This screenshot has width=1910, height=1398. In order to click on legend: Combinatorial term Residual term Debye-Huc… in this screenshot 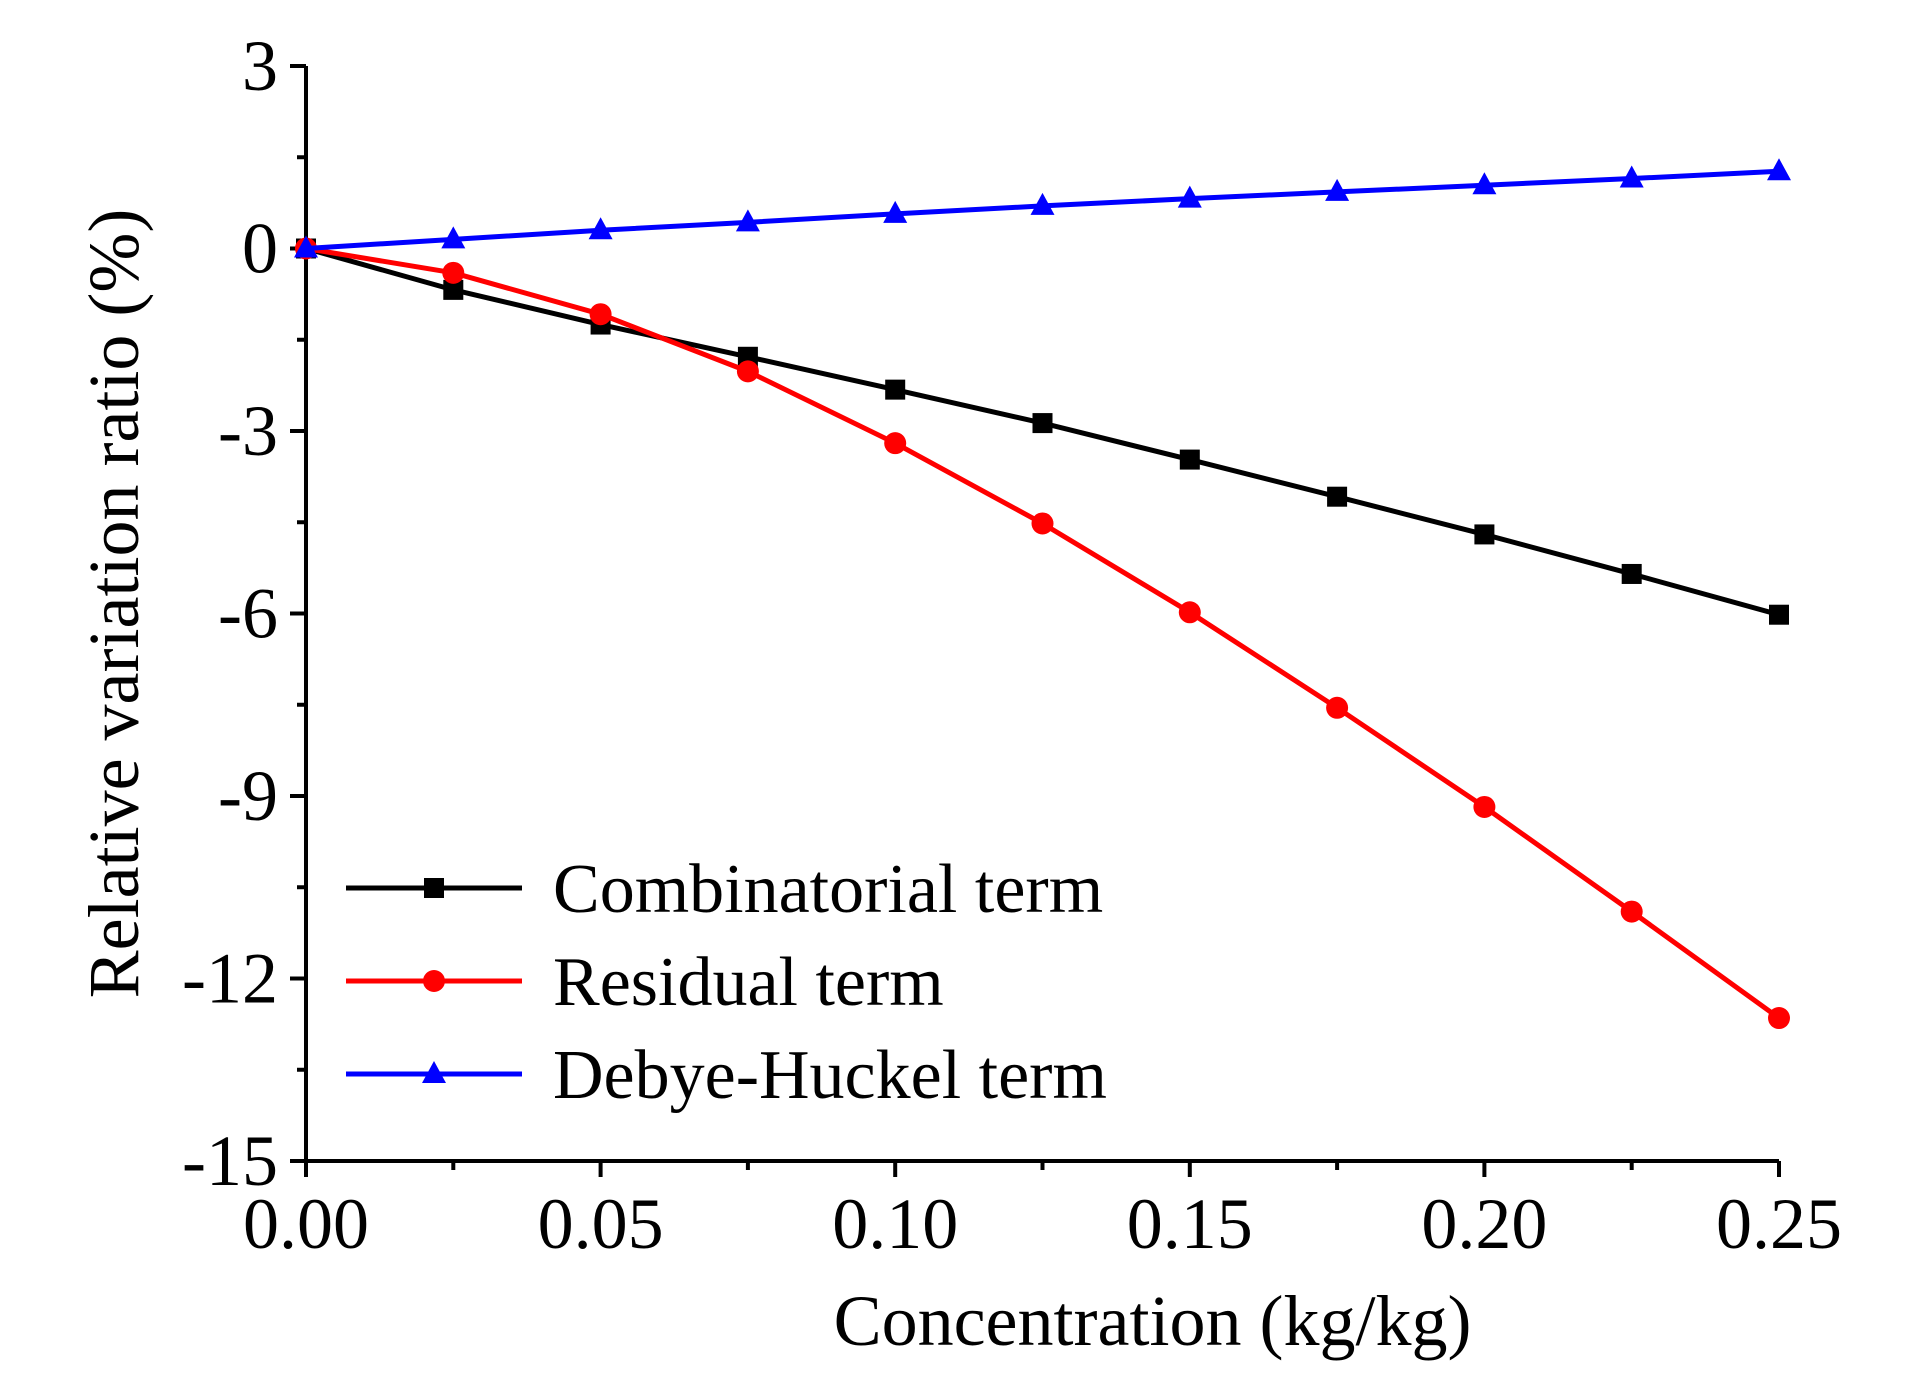, I will do `click(726, 982)`.